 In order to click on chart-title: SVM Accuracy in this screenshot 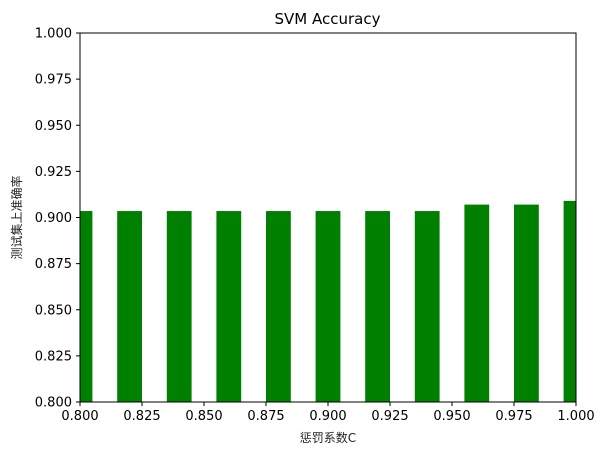, I will do `click(328, 19)`.